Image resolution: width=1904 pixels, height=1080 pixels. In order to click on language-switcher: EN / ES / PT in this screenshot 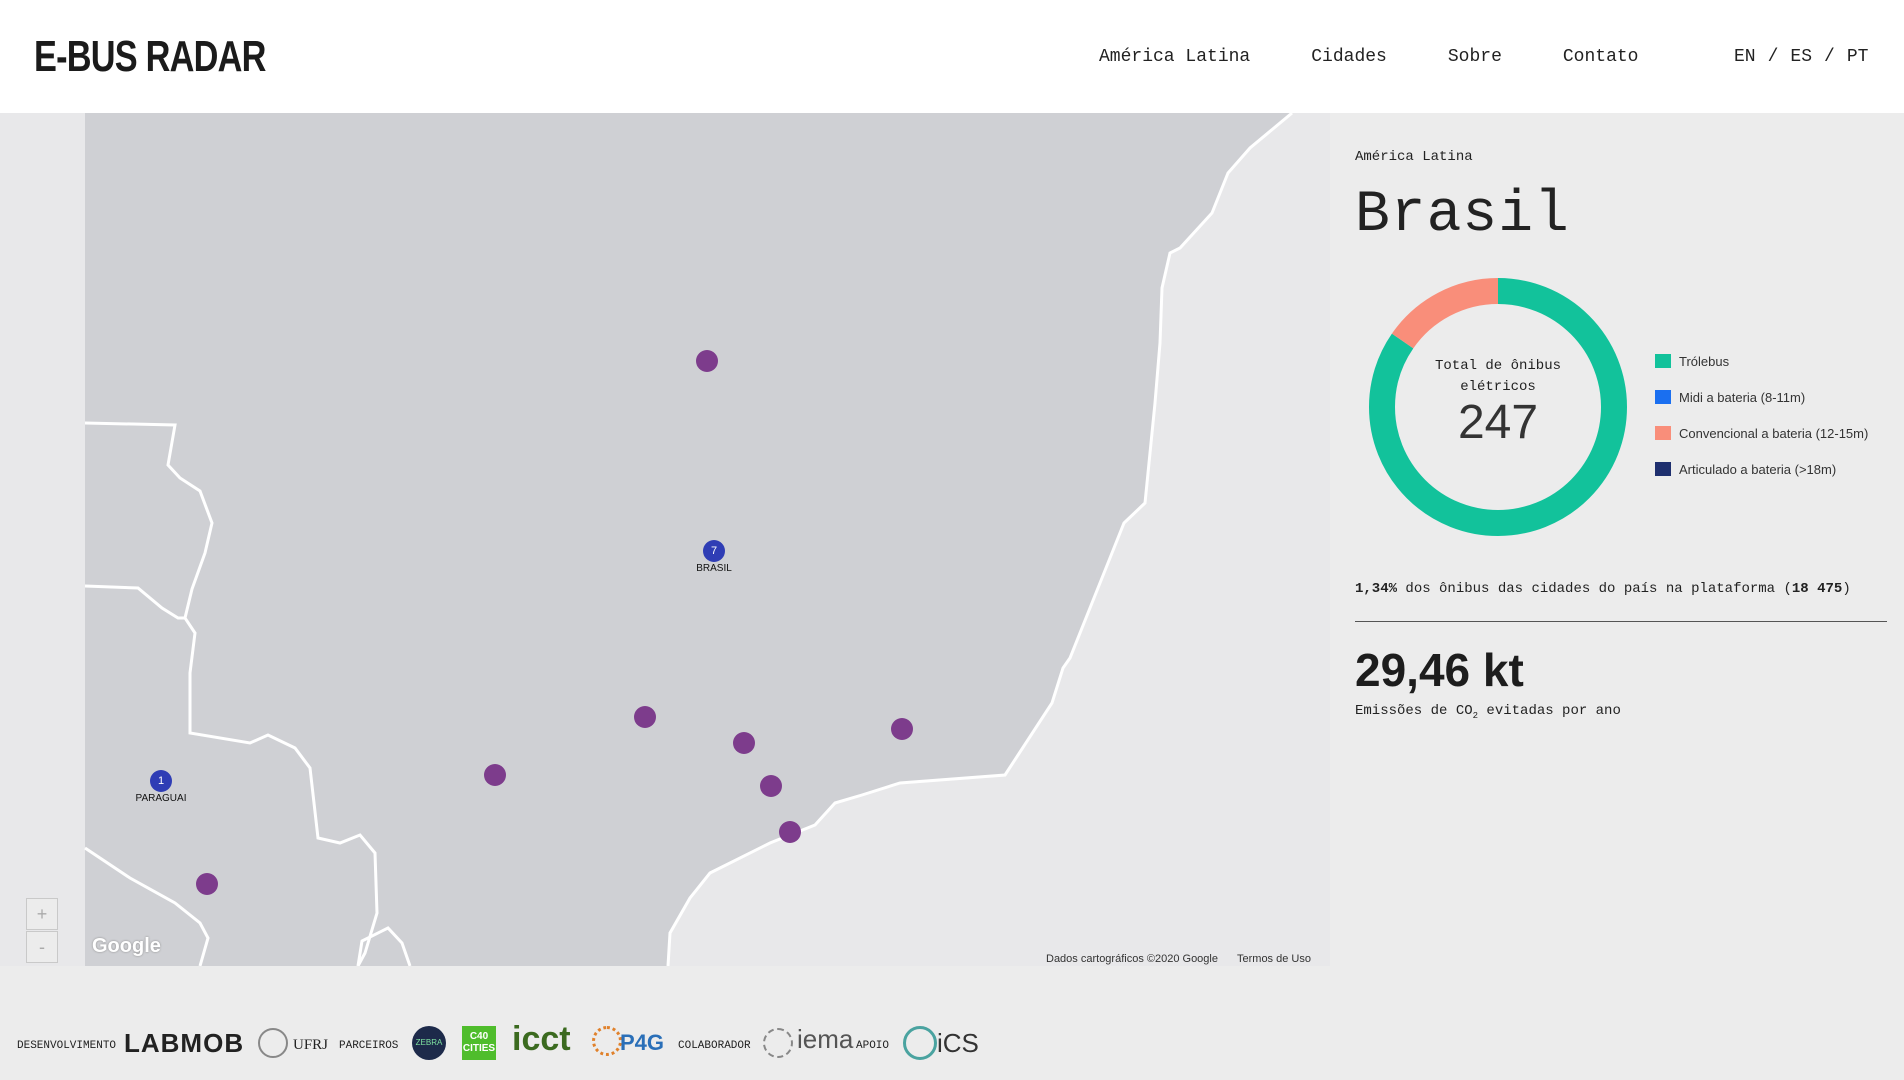, I will do `click(1801, 57)`.